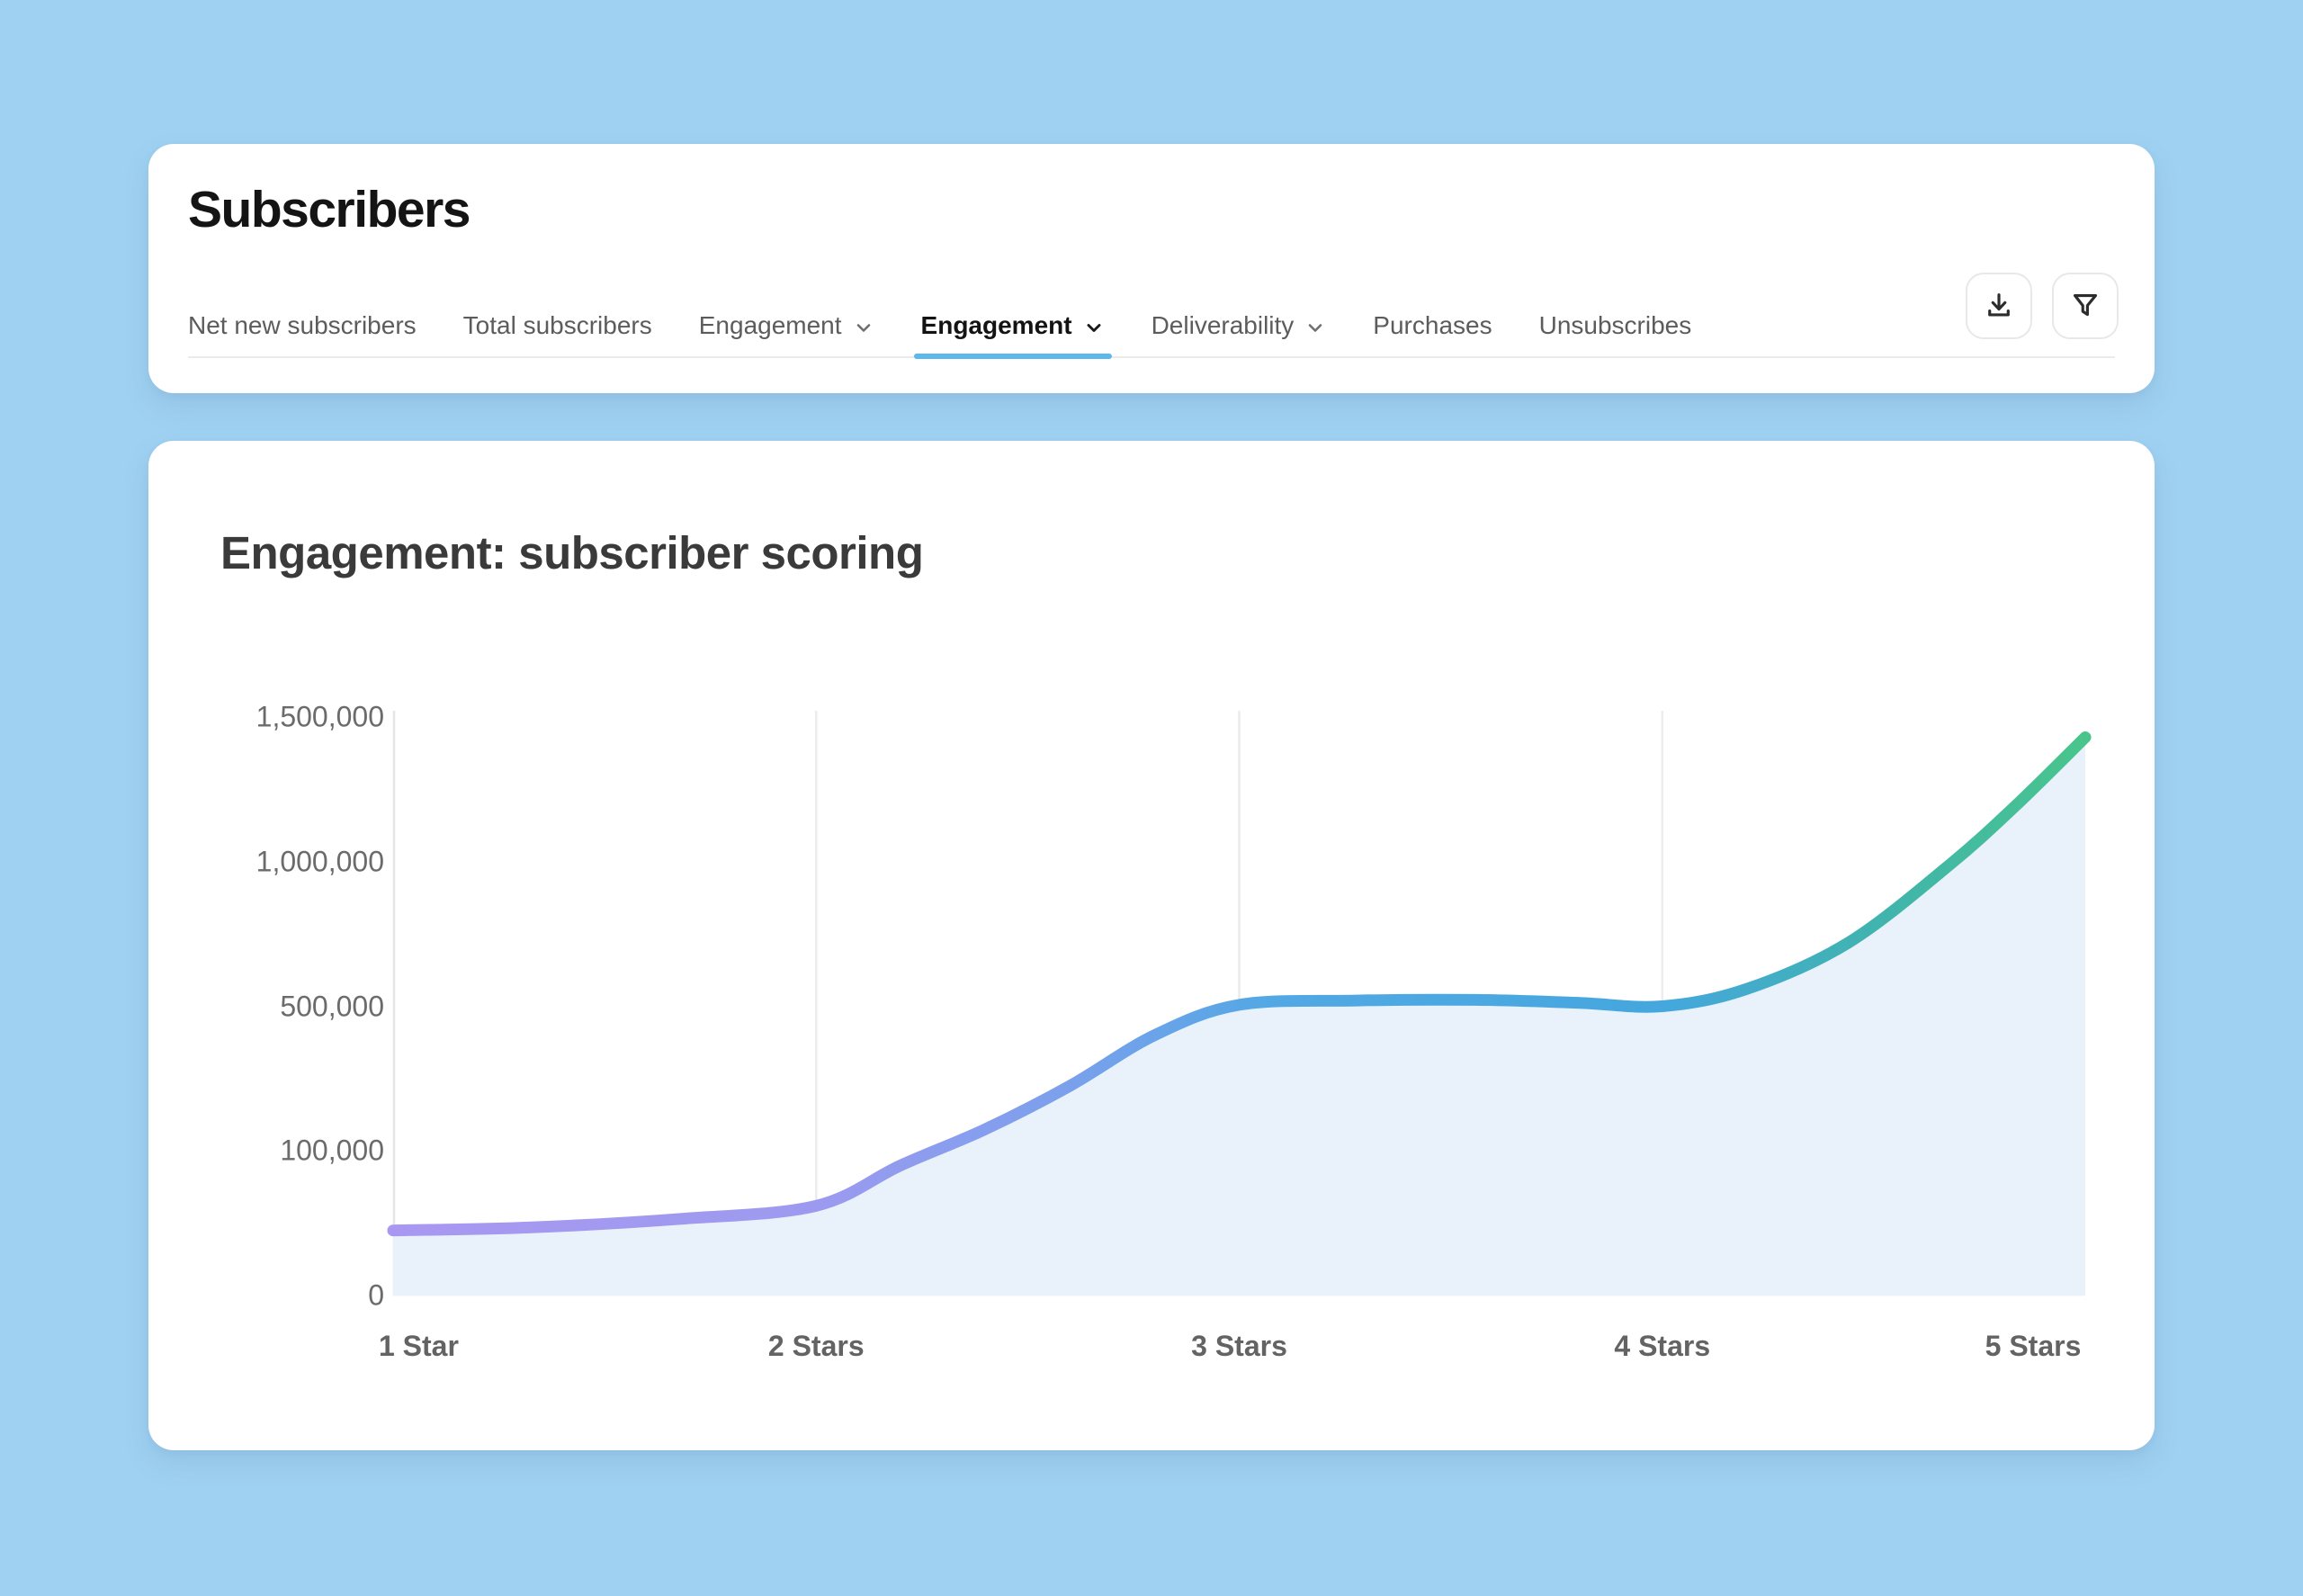  What do you see at coordinates (329, 209) in the screenshot?
I see `page-title: Subscribers` at bounding box center [329, 209].